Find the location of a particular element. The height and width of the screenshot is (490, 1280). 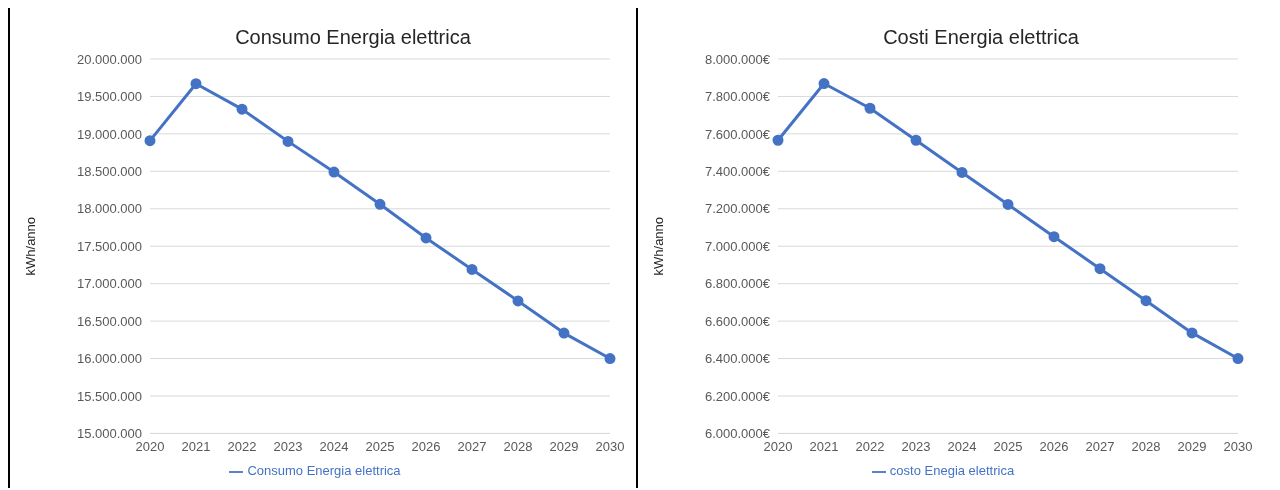

y-tick-label: 15.500.000 is located at coordinates (109, 396).